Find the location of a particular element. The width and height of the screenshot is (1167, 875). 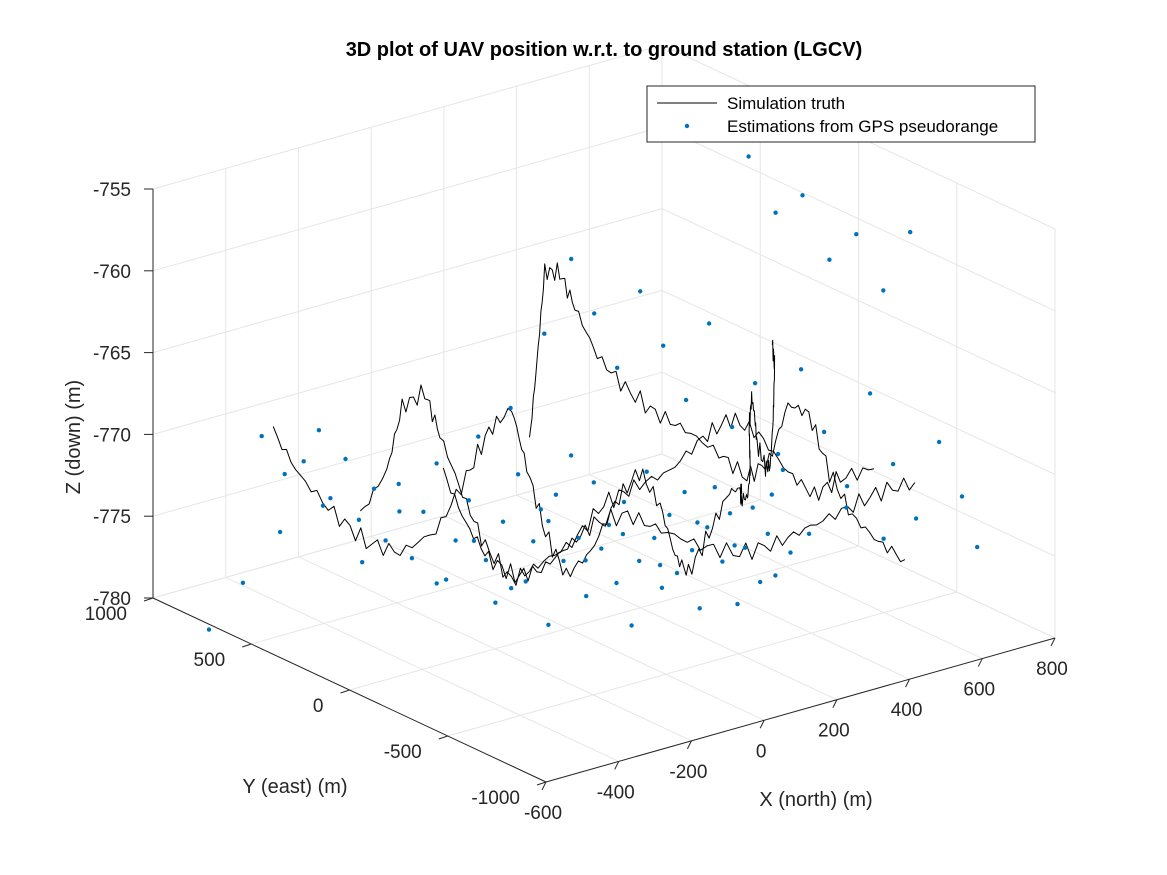

z-axis-label: Z (down) (m) is located at coordinates (74, 437).